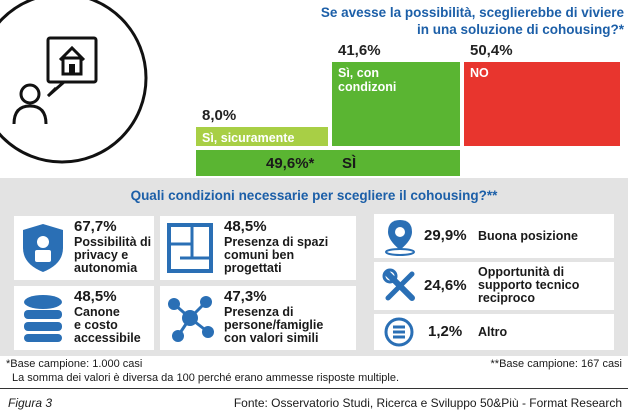 The height and width of the screenshot is (415, 628). I want to click on bar-label: NO, so click(479, 73).